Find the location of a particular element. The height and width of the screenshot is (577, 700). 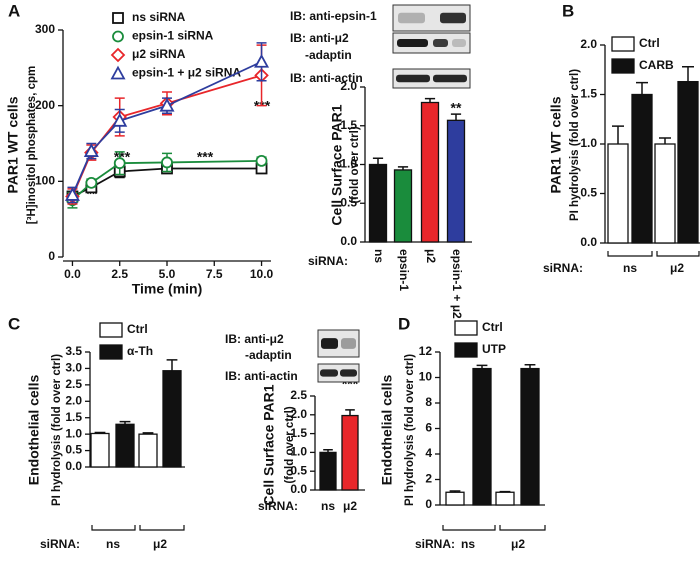

x-tick-label: 5.0 is located at coordinates (167, 274).